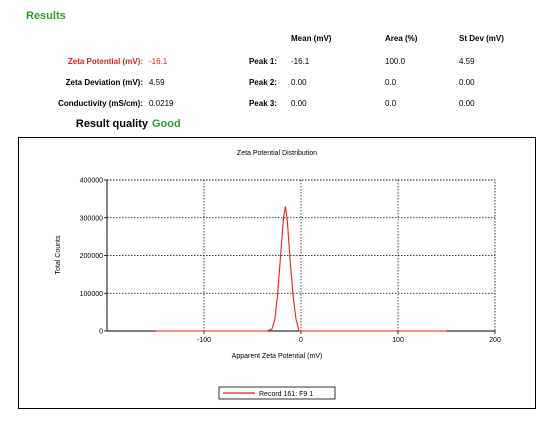 This screenshot has width=548, height=421. Describe the element at coordinates (401, 38) in the screenshot. I see `header-area: Area (%)` at that location.